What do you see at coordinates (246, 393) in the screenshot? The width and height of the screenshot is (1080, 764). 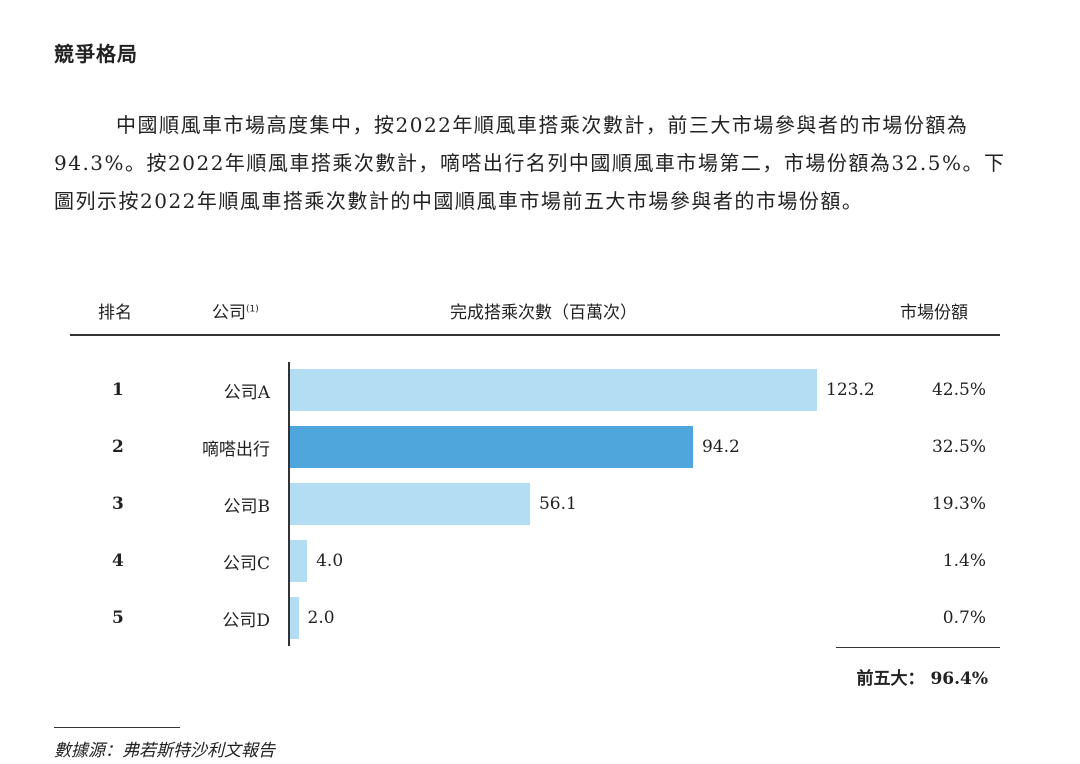 I see `company-cell: 公司A` at bounding box center [246, 393].